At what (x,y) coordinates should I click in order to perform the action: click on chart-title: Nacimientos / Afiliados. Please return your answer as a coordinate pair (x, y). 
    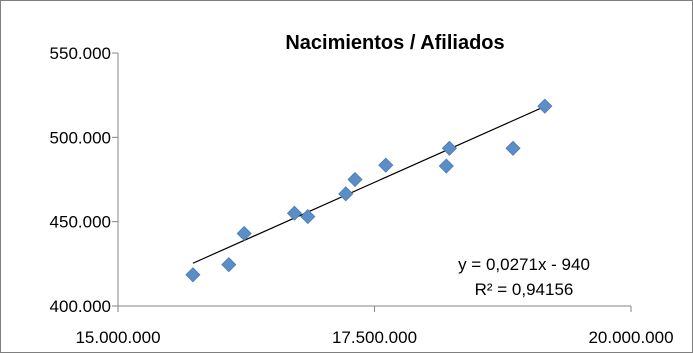
    Looking at the image, I should click on (394, 43).